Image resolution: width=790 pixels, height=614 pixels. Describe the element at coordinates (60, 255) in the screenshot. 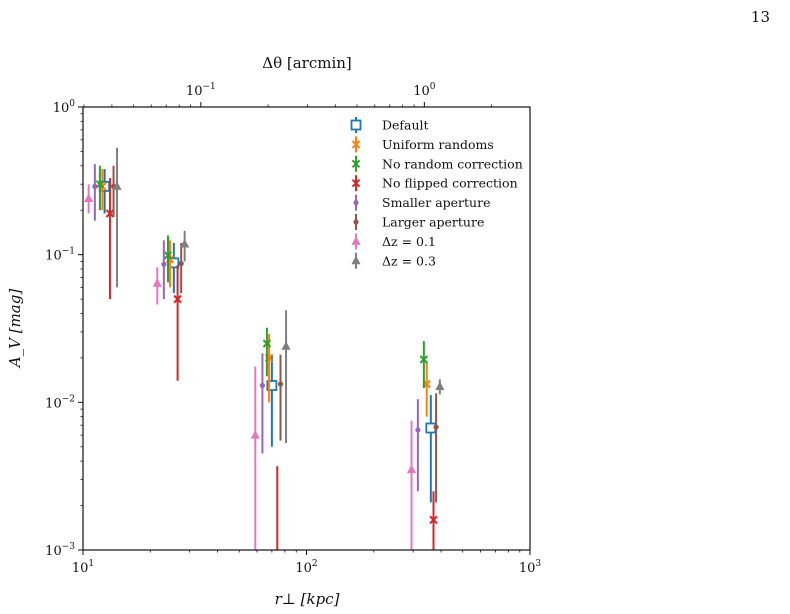

I see `y-tick-label: 10⁻¹` at that location.